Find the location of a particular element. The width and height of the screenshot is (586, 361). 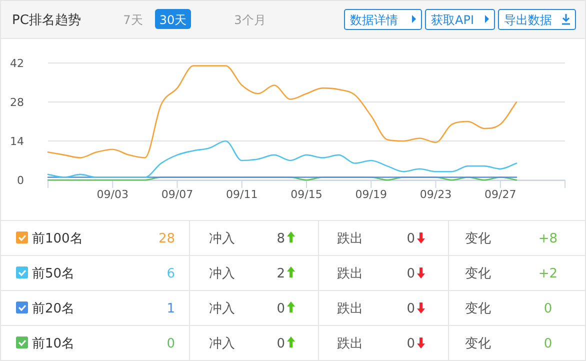

text: 3个月 is located at coordinates (250, 20).